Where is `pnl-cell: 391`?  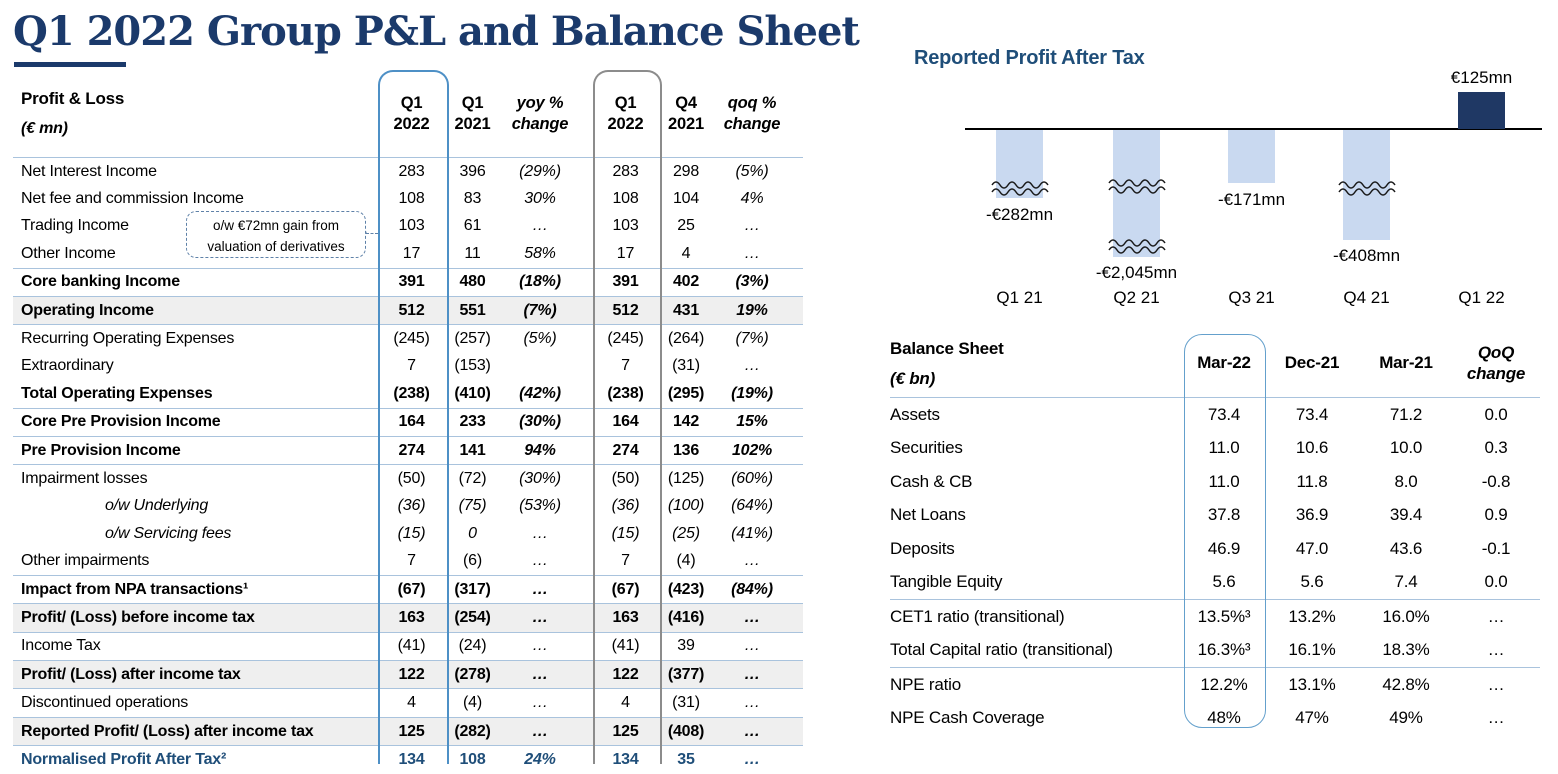
pnl-cell: 391 is located at coordinates (625, 282).